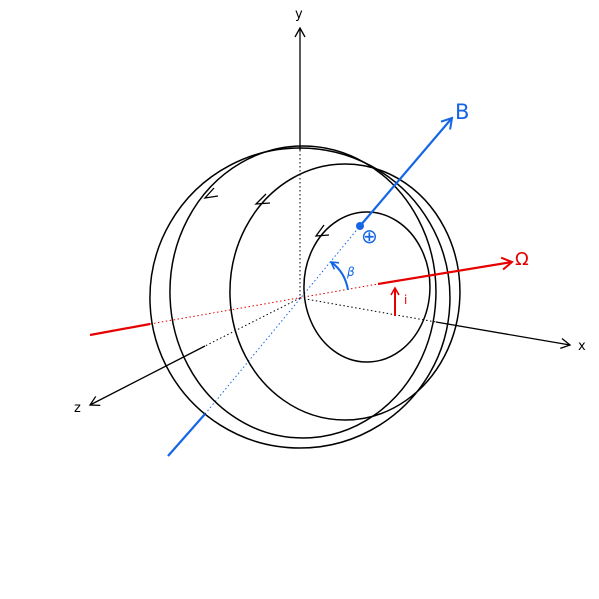 The height and width of the screenshot is (599, 599). What do you see at coordinates (406, 171) in the screenshot?
I see `magnetic-axis-arrow` at bounding box center [406, 171].